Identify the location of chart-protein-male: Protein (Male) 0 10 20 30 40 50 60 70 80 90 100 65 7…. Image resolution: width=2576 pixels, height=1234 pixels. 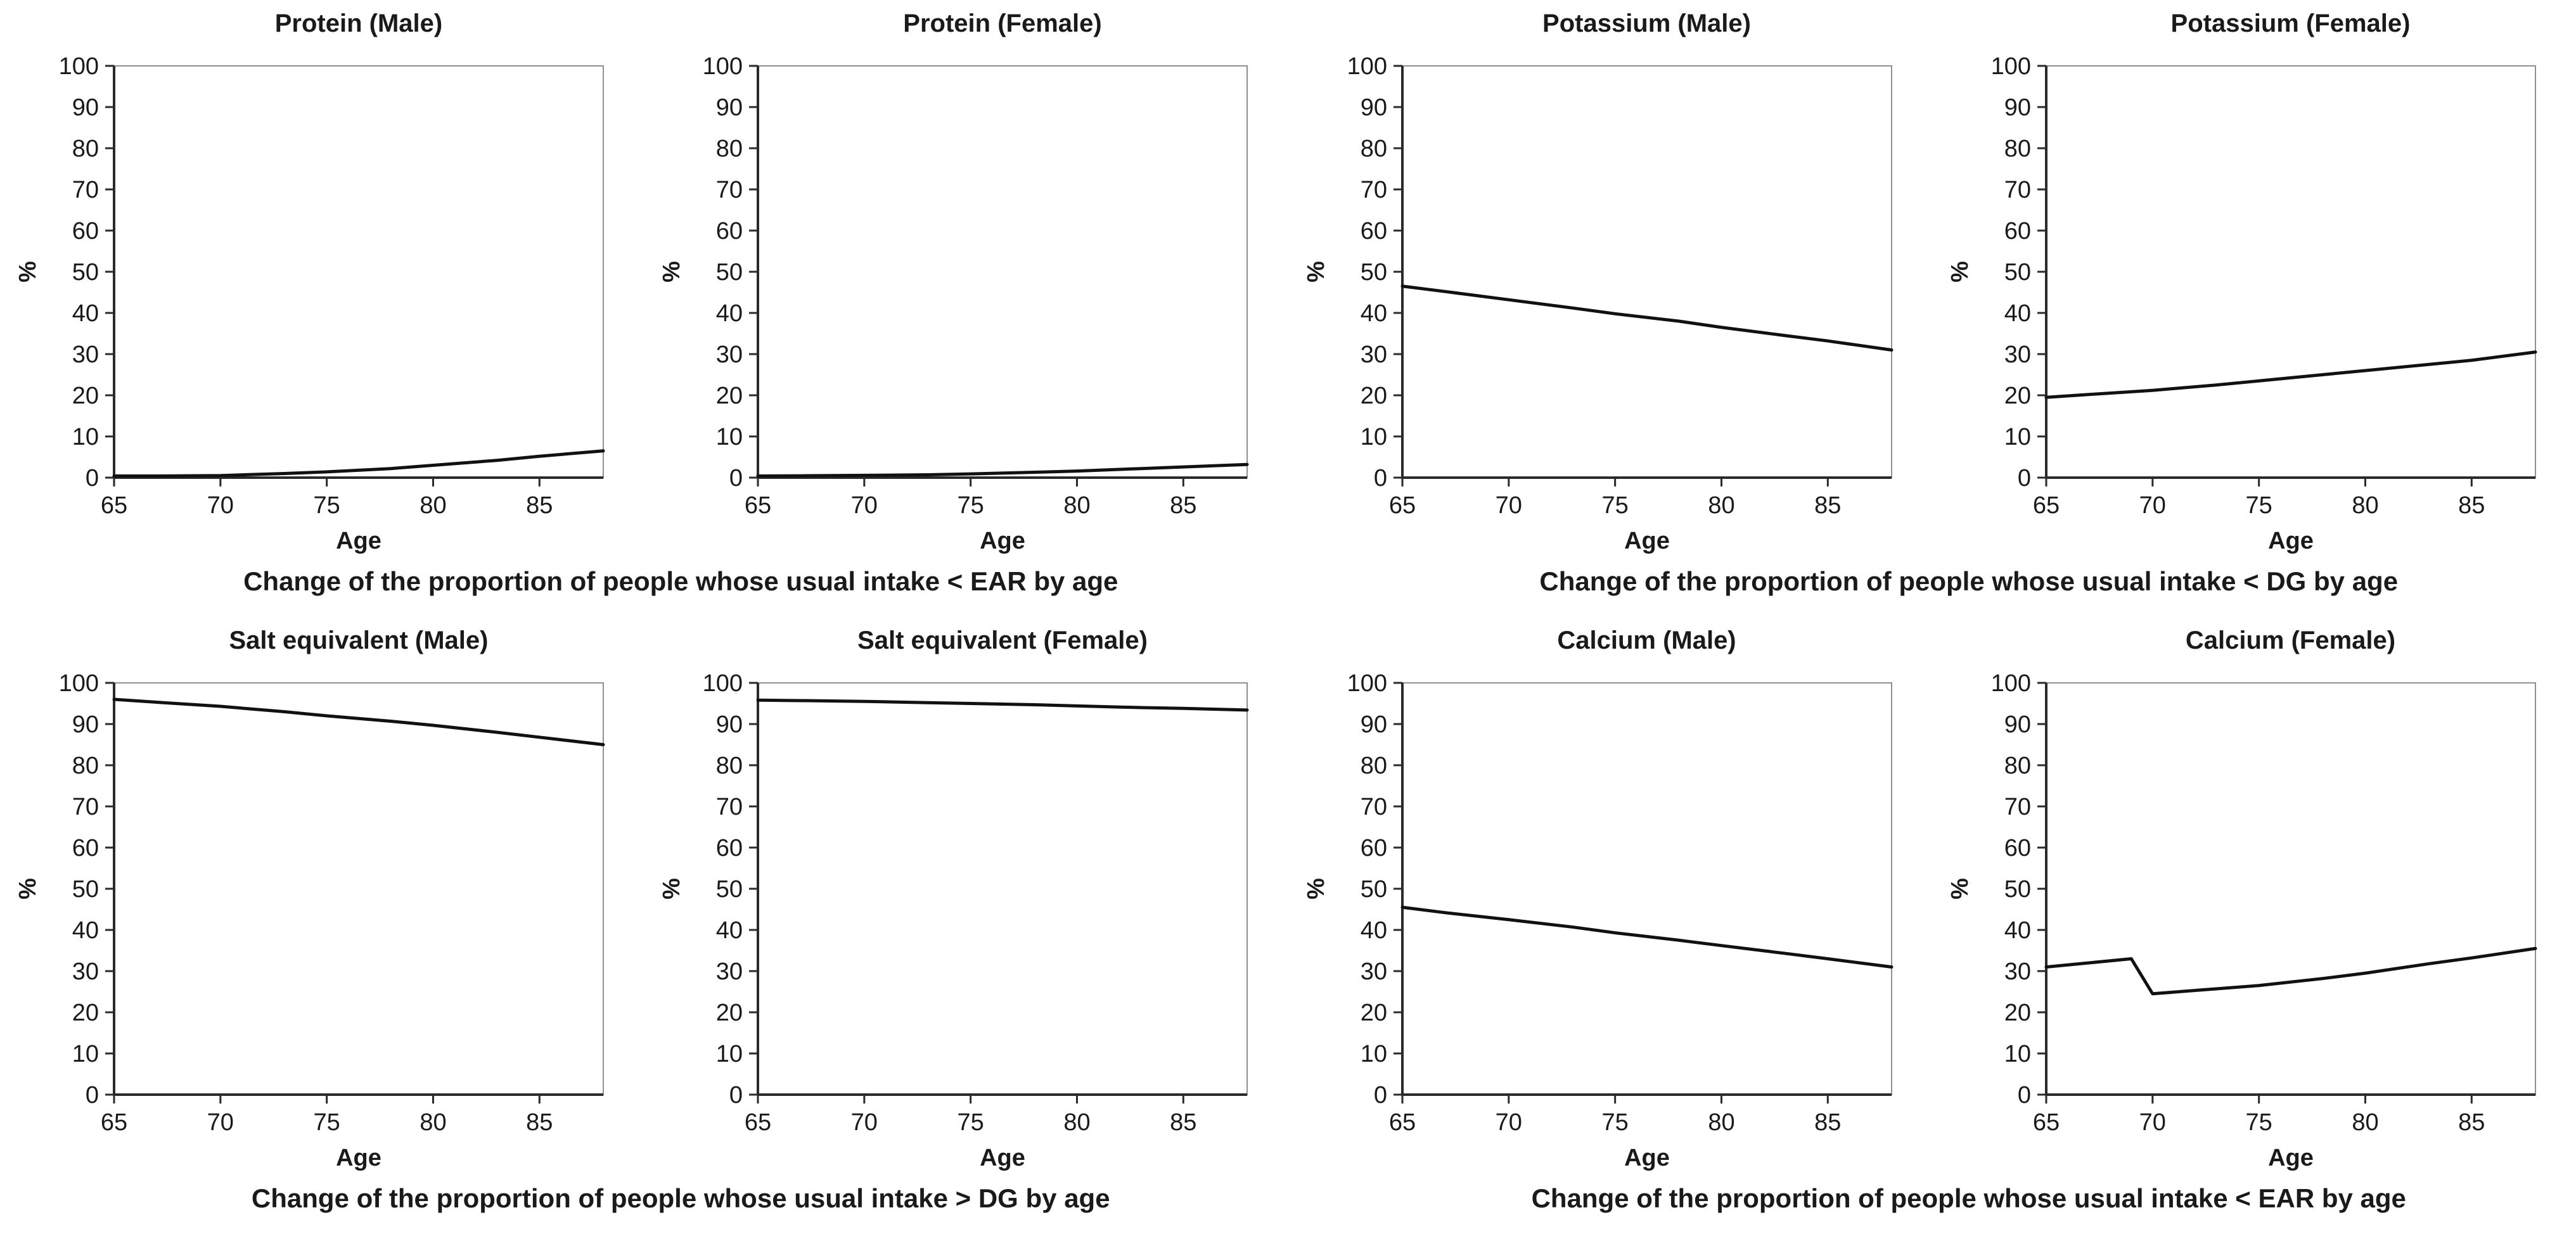
(322, 283).